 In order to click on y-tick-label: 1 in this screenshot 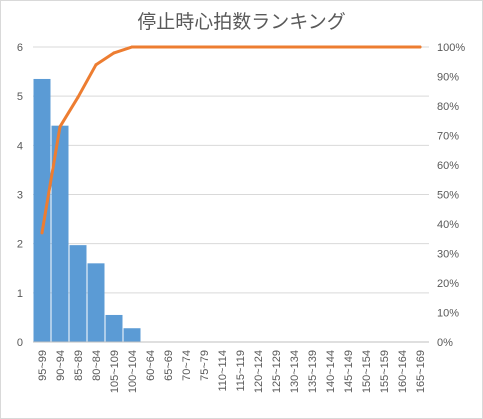, I will do `click(20, 294)`.